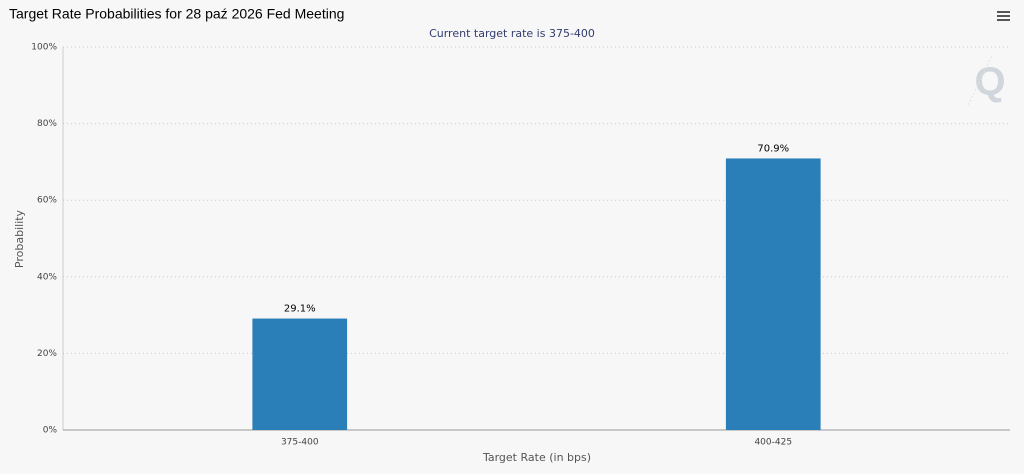  I want to click on watermark-logo: Q, so click(989, 82).